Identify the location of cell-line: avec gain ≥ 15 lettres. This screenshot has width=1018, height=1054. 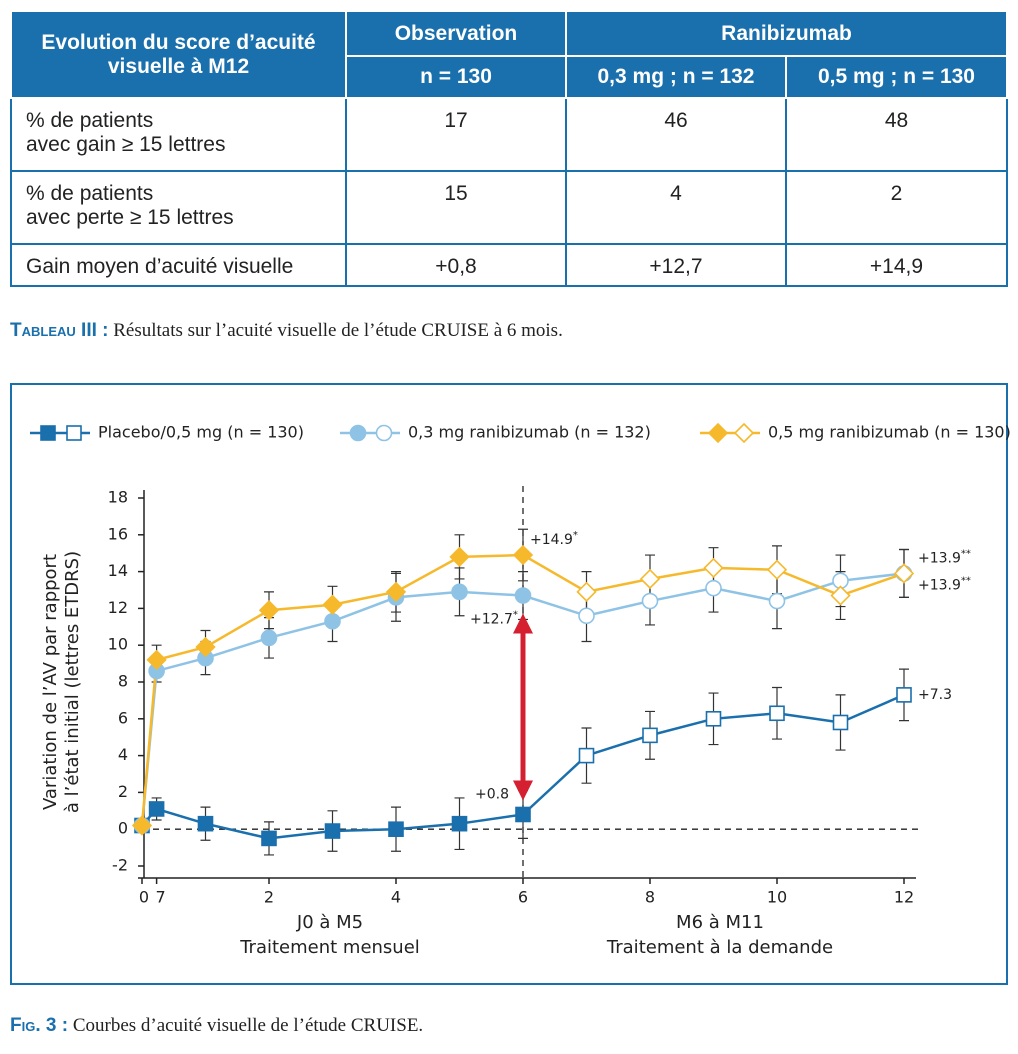
(126, 144).